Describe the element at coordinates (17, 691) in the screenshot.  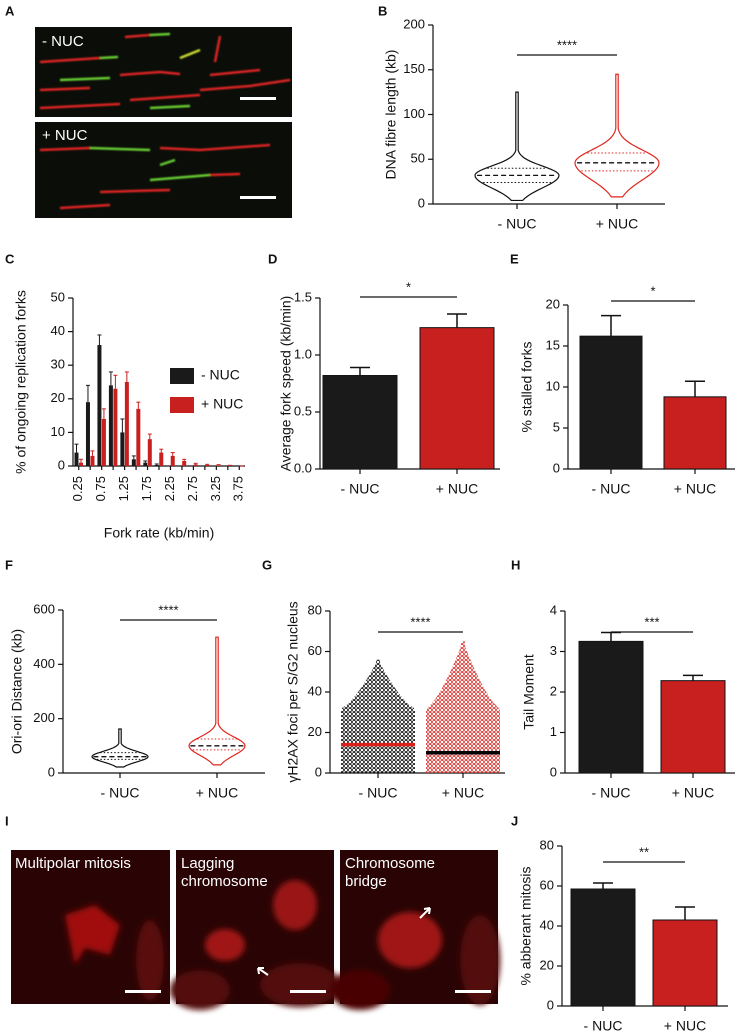
I see `y-axis-label: Ori-ori Distance (kb)` at that location.